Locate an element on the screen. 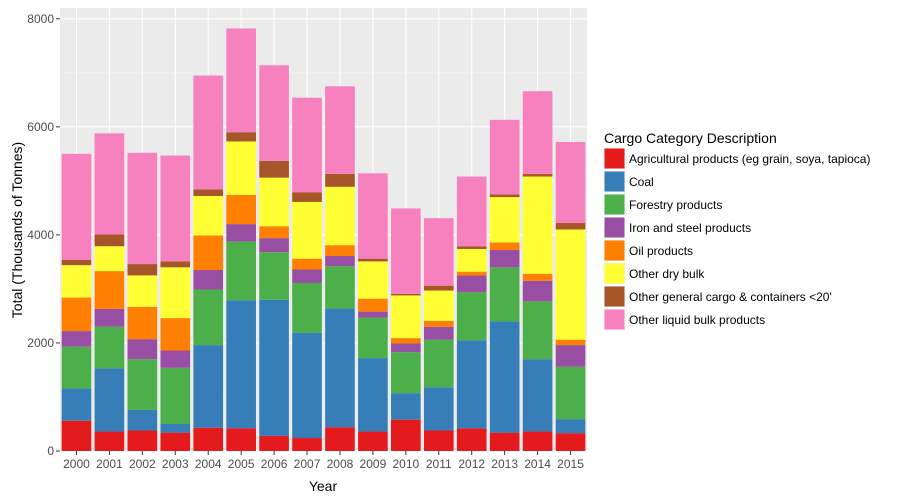 The height and width of the screenshot is (500, 900). y-tick-label: 2000 is located at coordinates (40, 343).